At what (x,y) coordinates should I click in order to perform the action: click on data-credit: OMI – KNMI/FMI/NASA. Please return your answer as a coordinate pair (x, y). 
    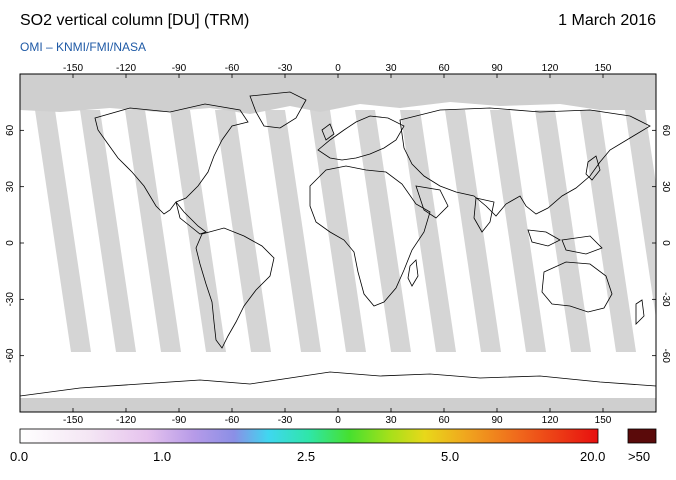
    Looking at the image, I should click on (83, 47).